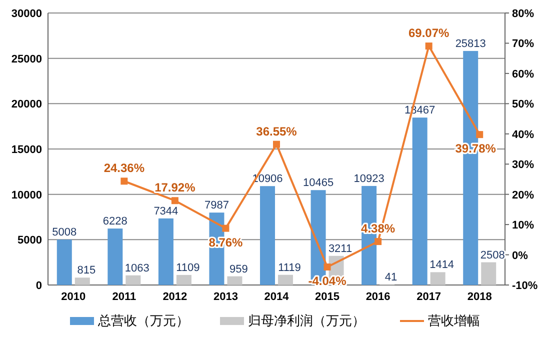 This screenshot has height=345, width=552. I want to click on y-tick-label: 20000, so click(26, 104).